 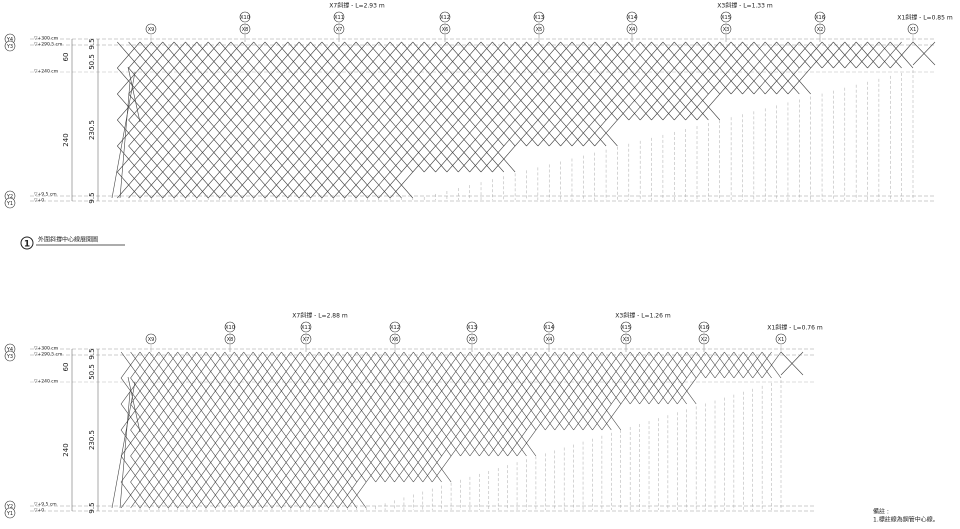 I want to click on grid-label: X11, so click(x=339, y=18).